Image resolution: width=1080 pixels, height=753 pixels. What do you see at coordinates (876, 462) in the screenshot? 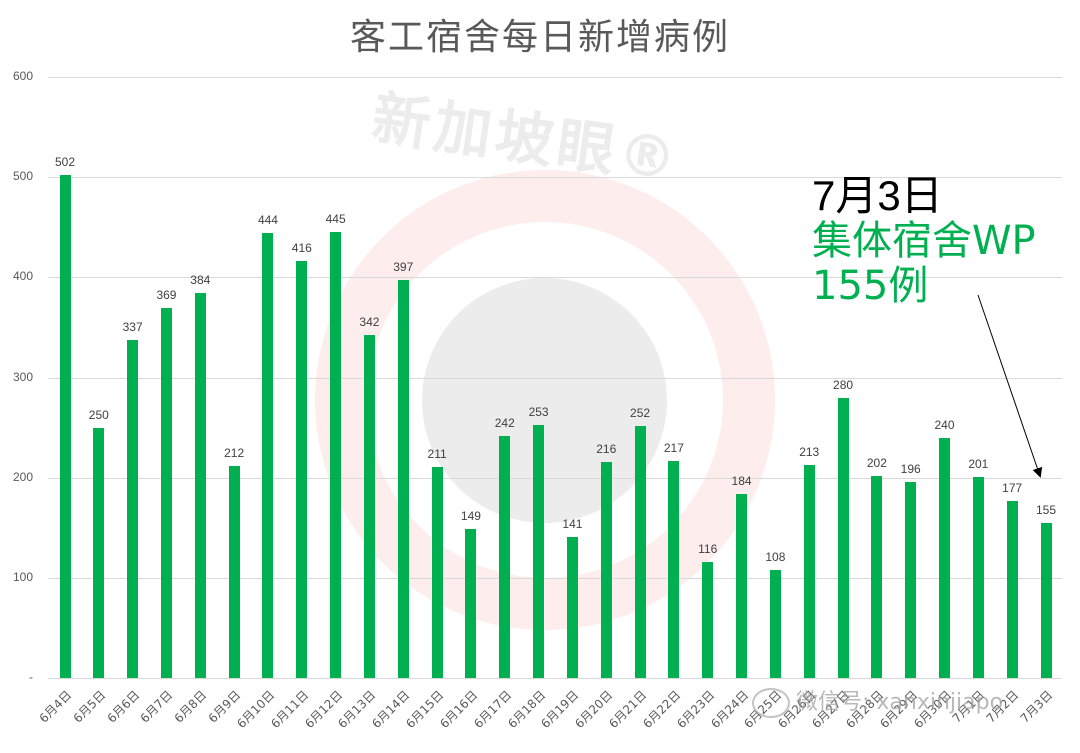
I see `bar-value-label: 202` at bounding box center [876, 462].